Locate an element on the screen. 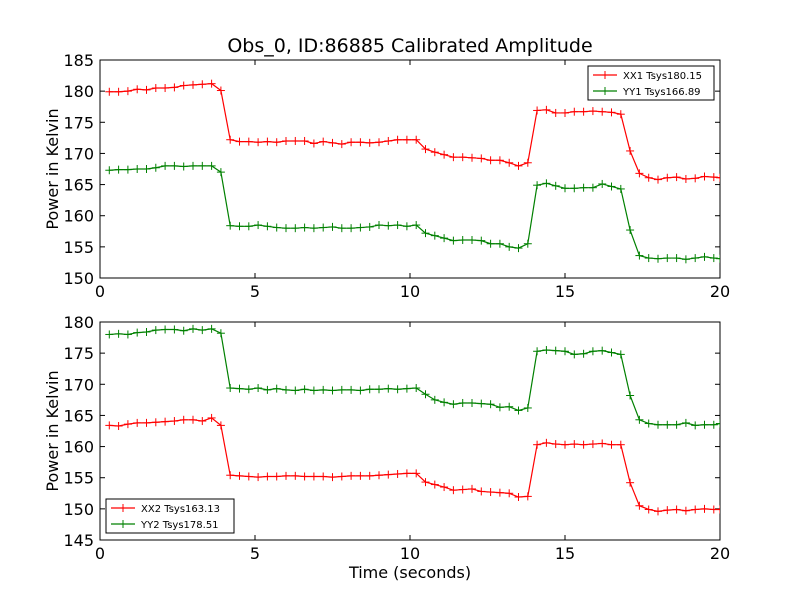  y-tick-label: 170 is located at coordinates (78, 153).